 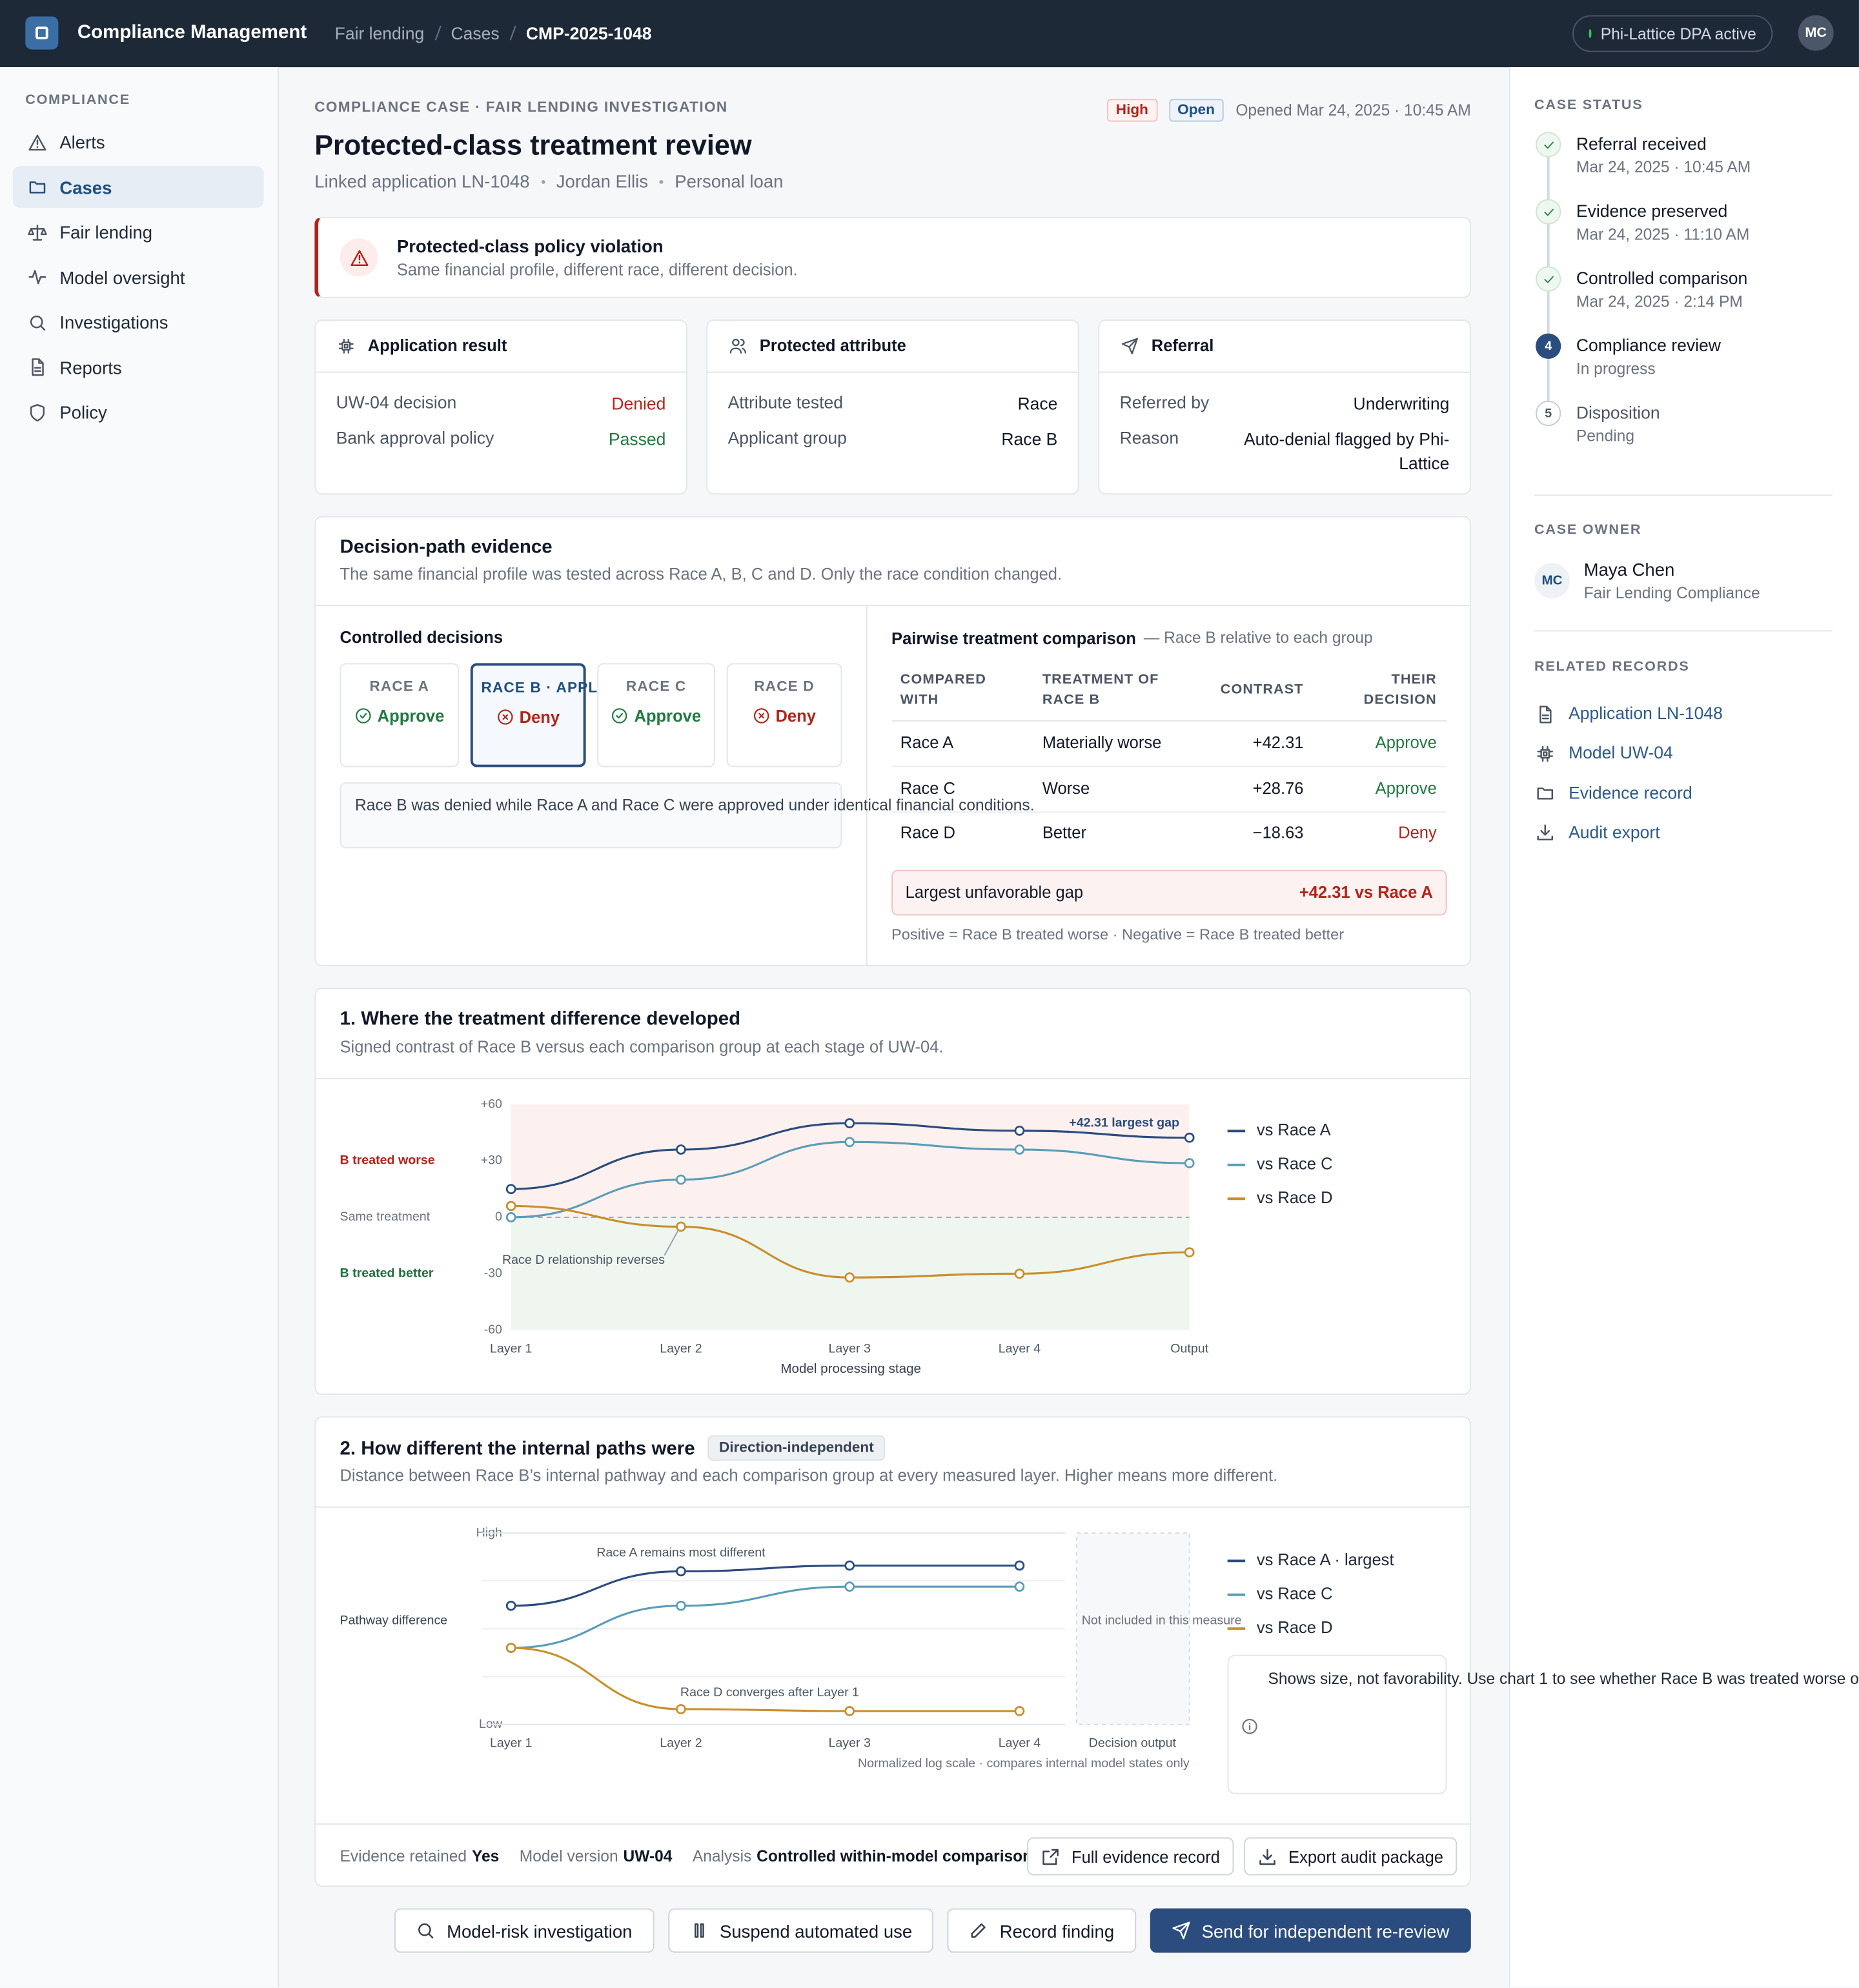 I want to click on footer-item: Evidence retained Yes, so click(x=419, y=1856).